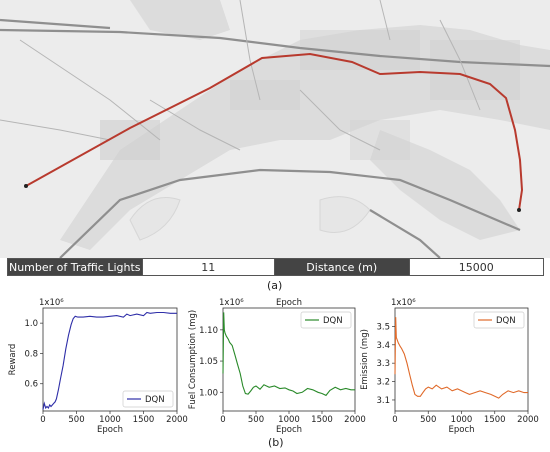  Describe the element at coordinates (342, 267) in the screenshot. I see `distance-label: Distance (m)` at that location.